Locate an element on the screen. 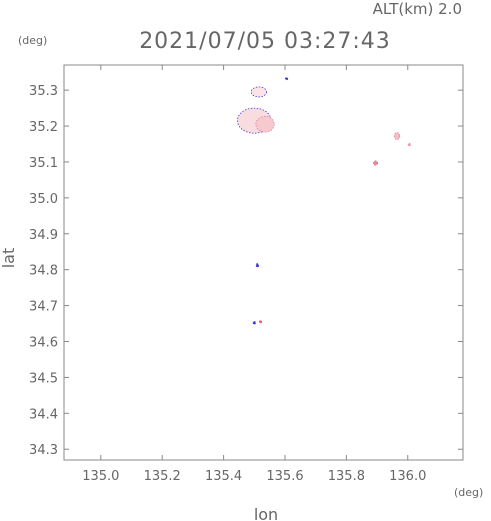 Image resolution: width=491 pixels, height=521 pixels. chart-title: 2021/07/05 03:27:43 is located at coordinates (265, 41).